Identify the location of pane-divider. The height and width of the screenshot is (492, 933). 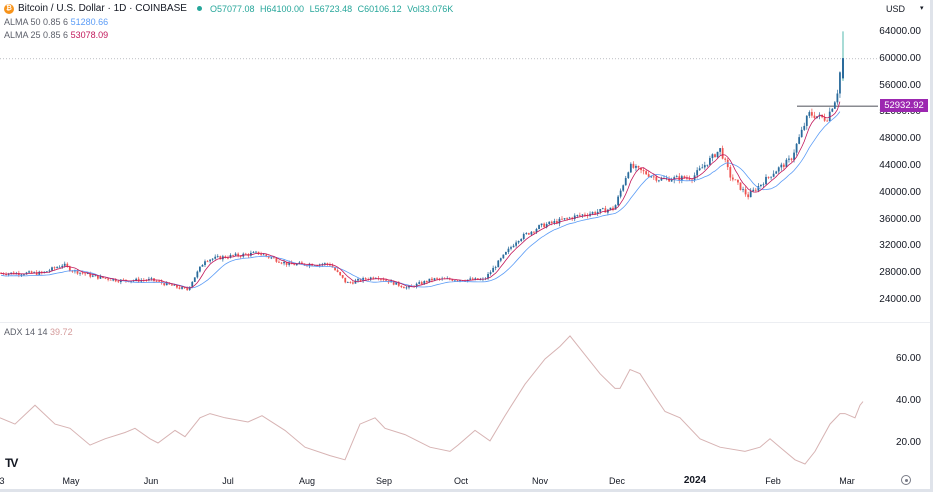
(466, 322).